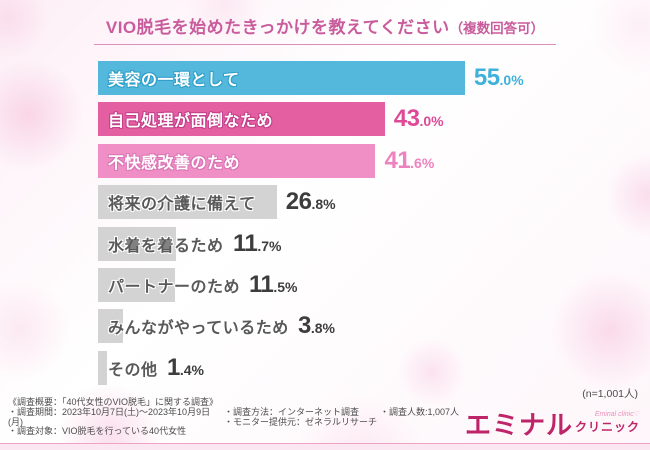 The width and height of the screenshot is (650, 450). Describe the element at coordinates (173, 367) in the screenshot. I see `bar-value-int: 1` at that location.